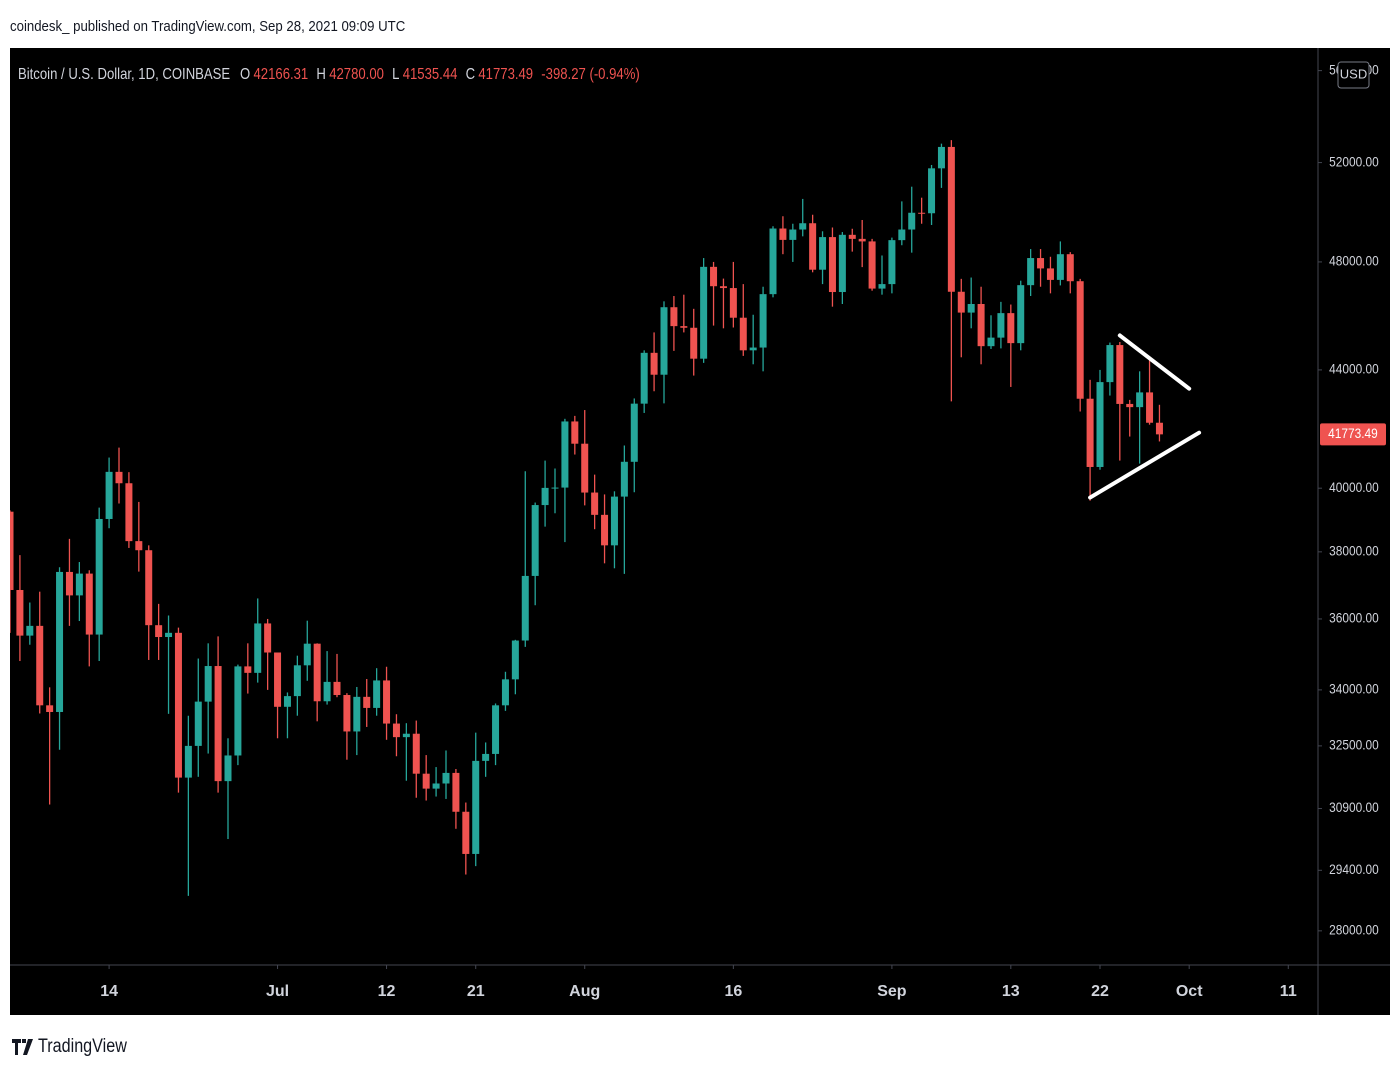 This screenshot has height=1080, width=1400. I want to click on footer: TradingView, so click(77, 1047).